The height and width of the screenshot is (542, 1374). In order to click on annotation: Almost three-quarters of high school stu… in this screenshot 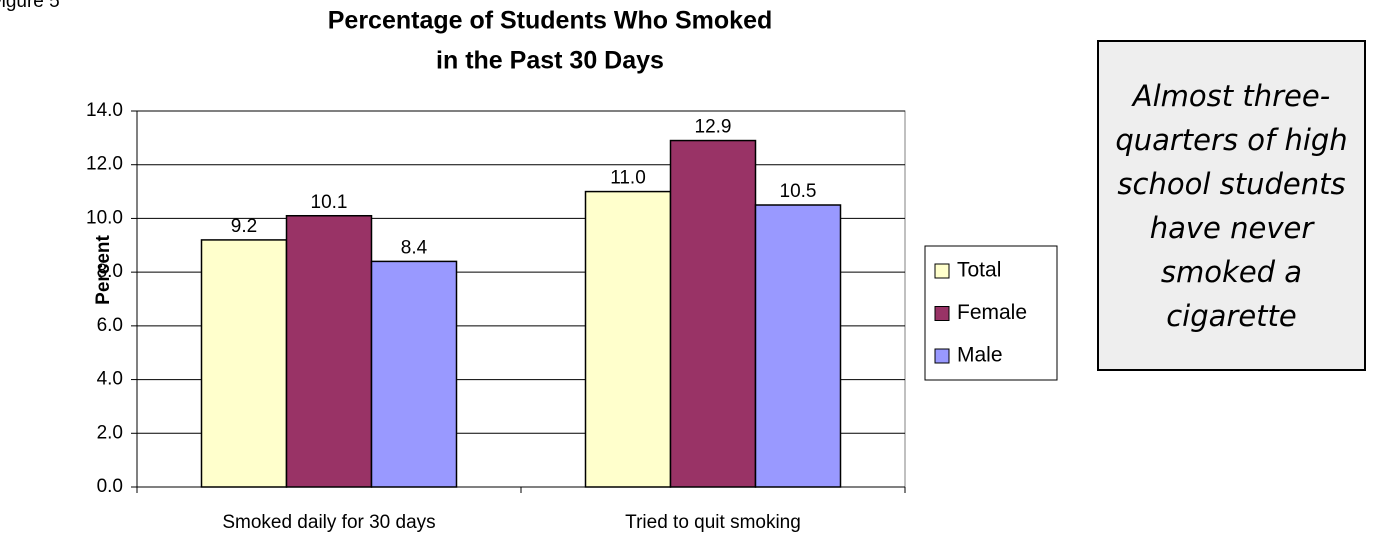, I will do `click(1231, 205)`.